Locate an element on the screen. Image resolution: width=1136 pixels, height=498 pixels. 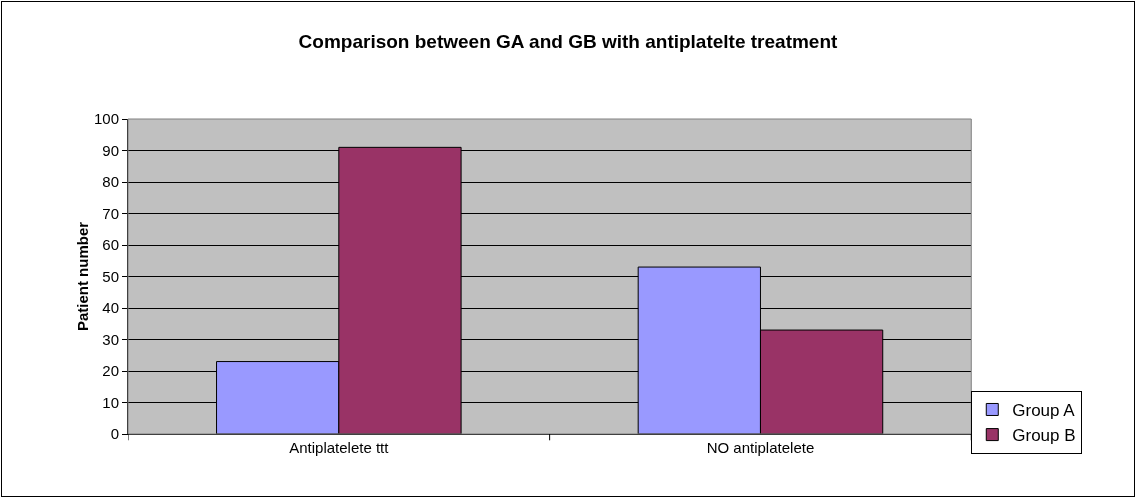
y-tick-label: 10 is located at coordinates (110, 402).